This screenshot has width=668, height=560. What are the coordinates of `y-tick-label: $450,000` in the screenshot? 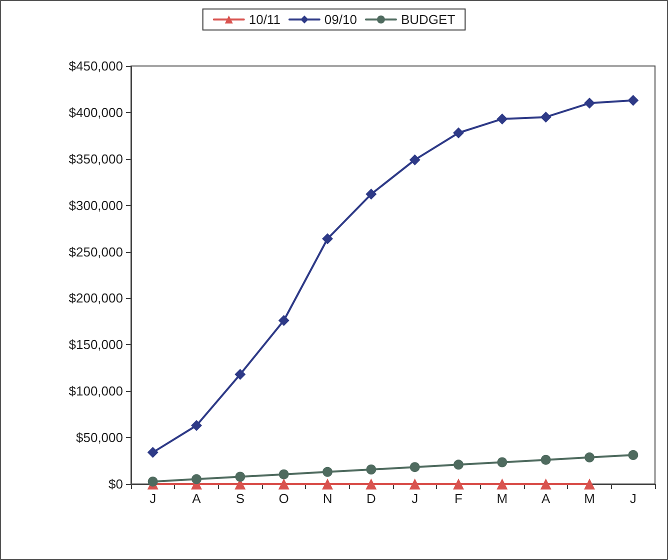 It's located at (95, 66).